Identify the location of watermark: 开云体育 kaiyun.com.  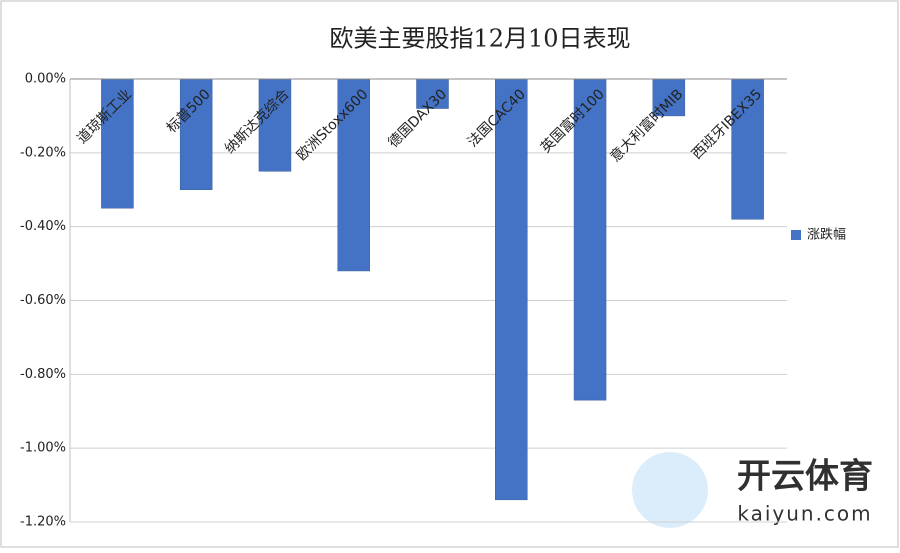
(752, 490).